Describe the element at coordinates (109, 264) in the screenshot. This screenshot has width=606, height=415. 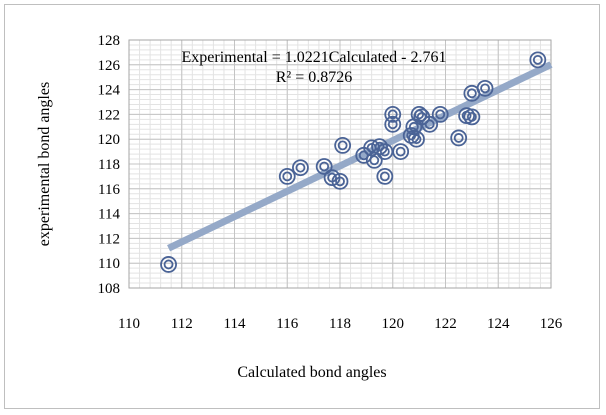
I see `y-tick-label: 110` at that location.